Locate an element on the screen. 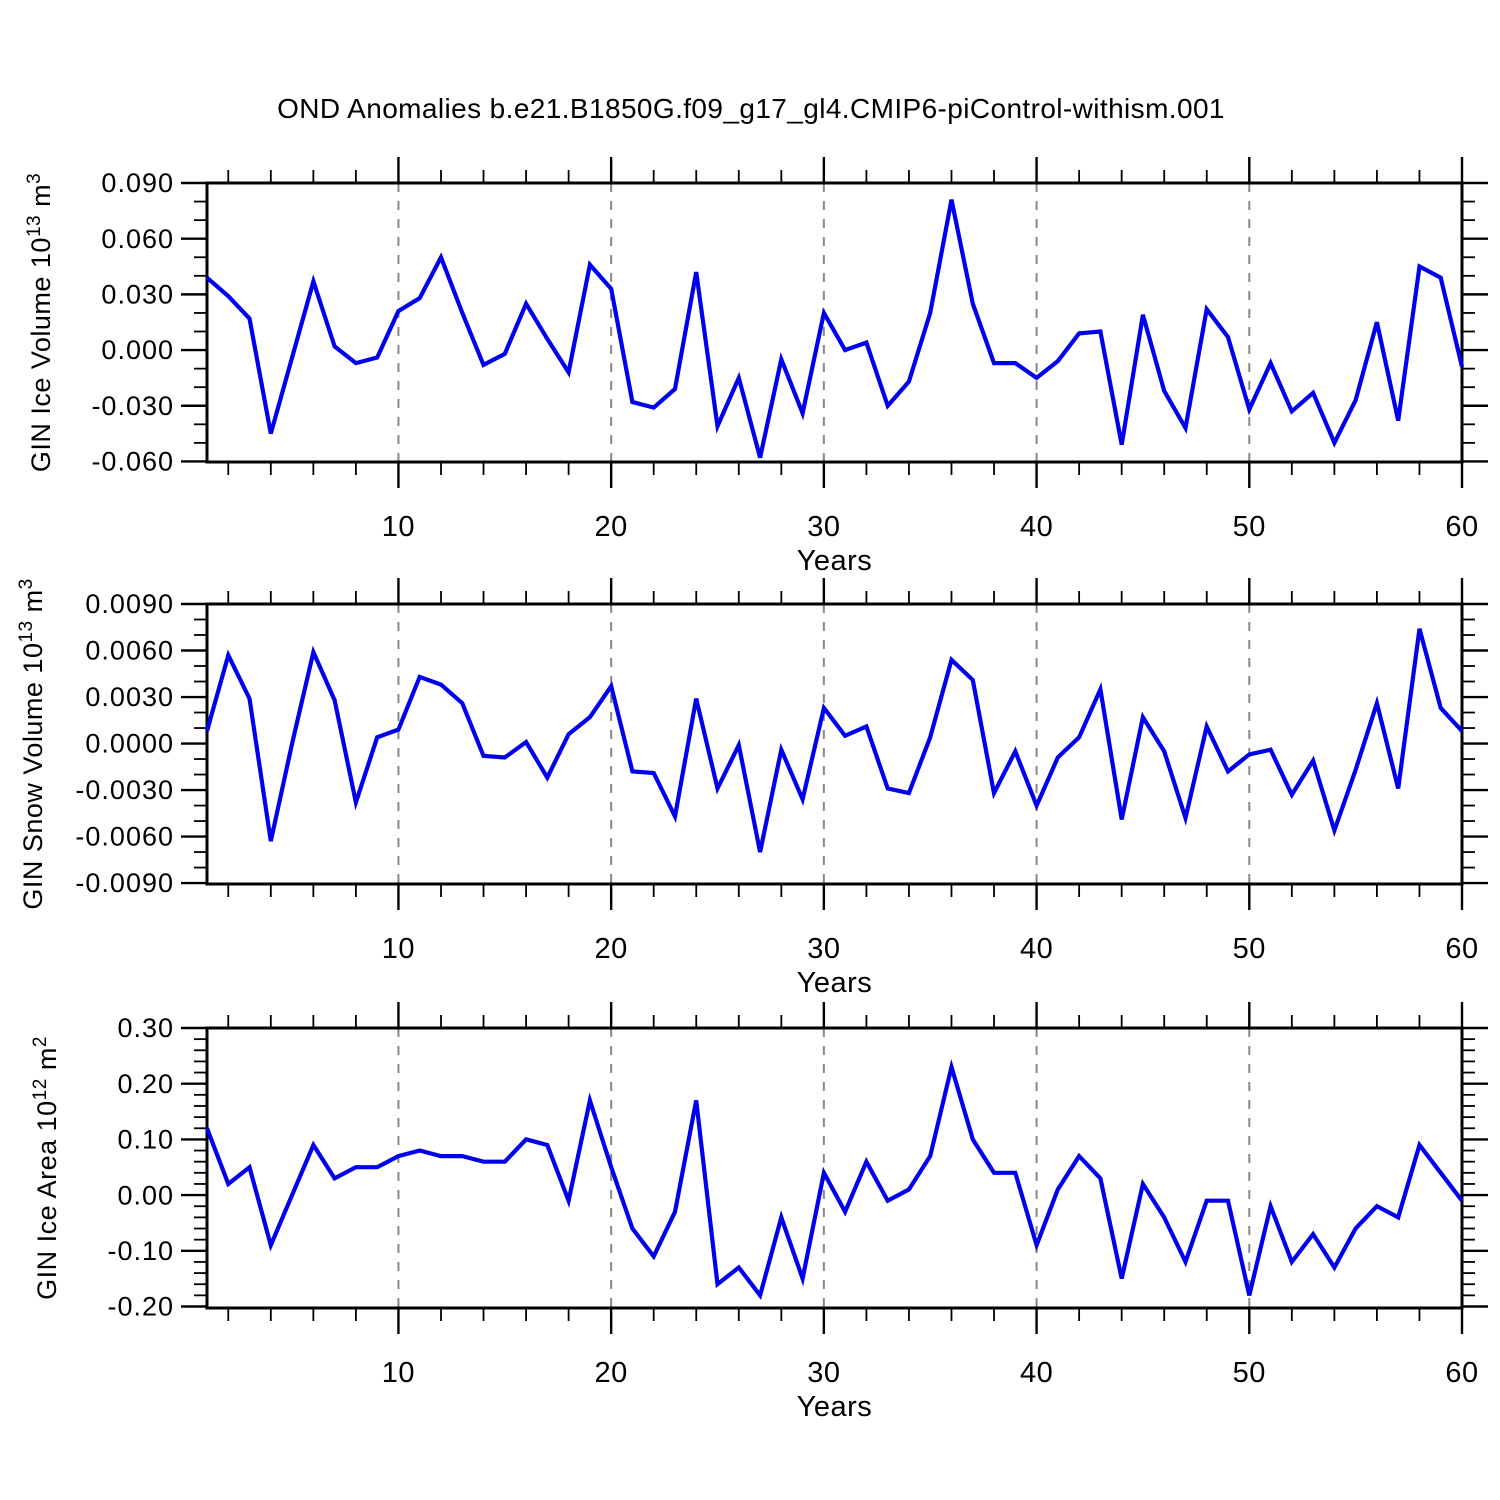 The height and width of the screenshot is (1500, 1500). y-tick-label: 0.30 is located at coordinates (145, 1028).